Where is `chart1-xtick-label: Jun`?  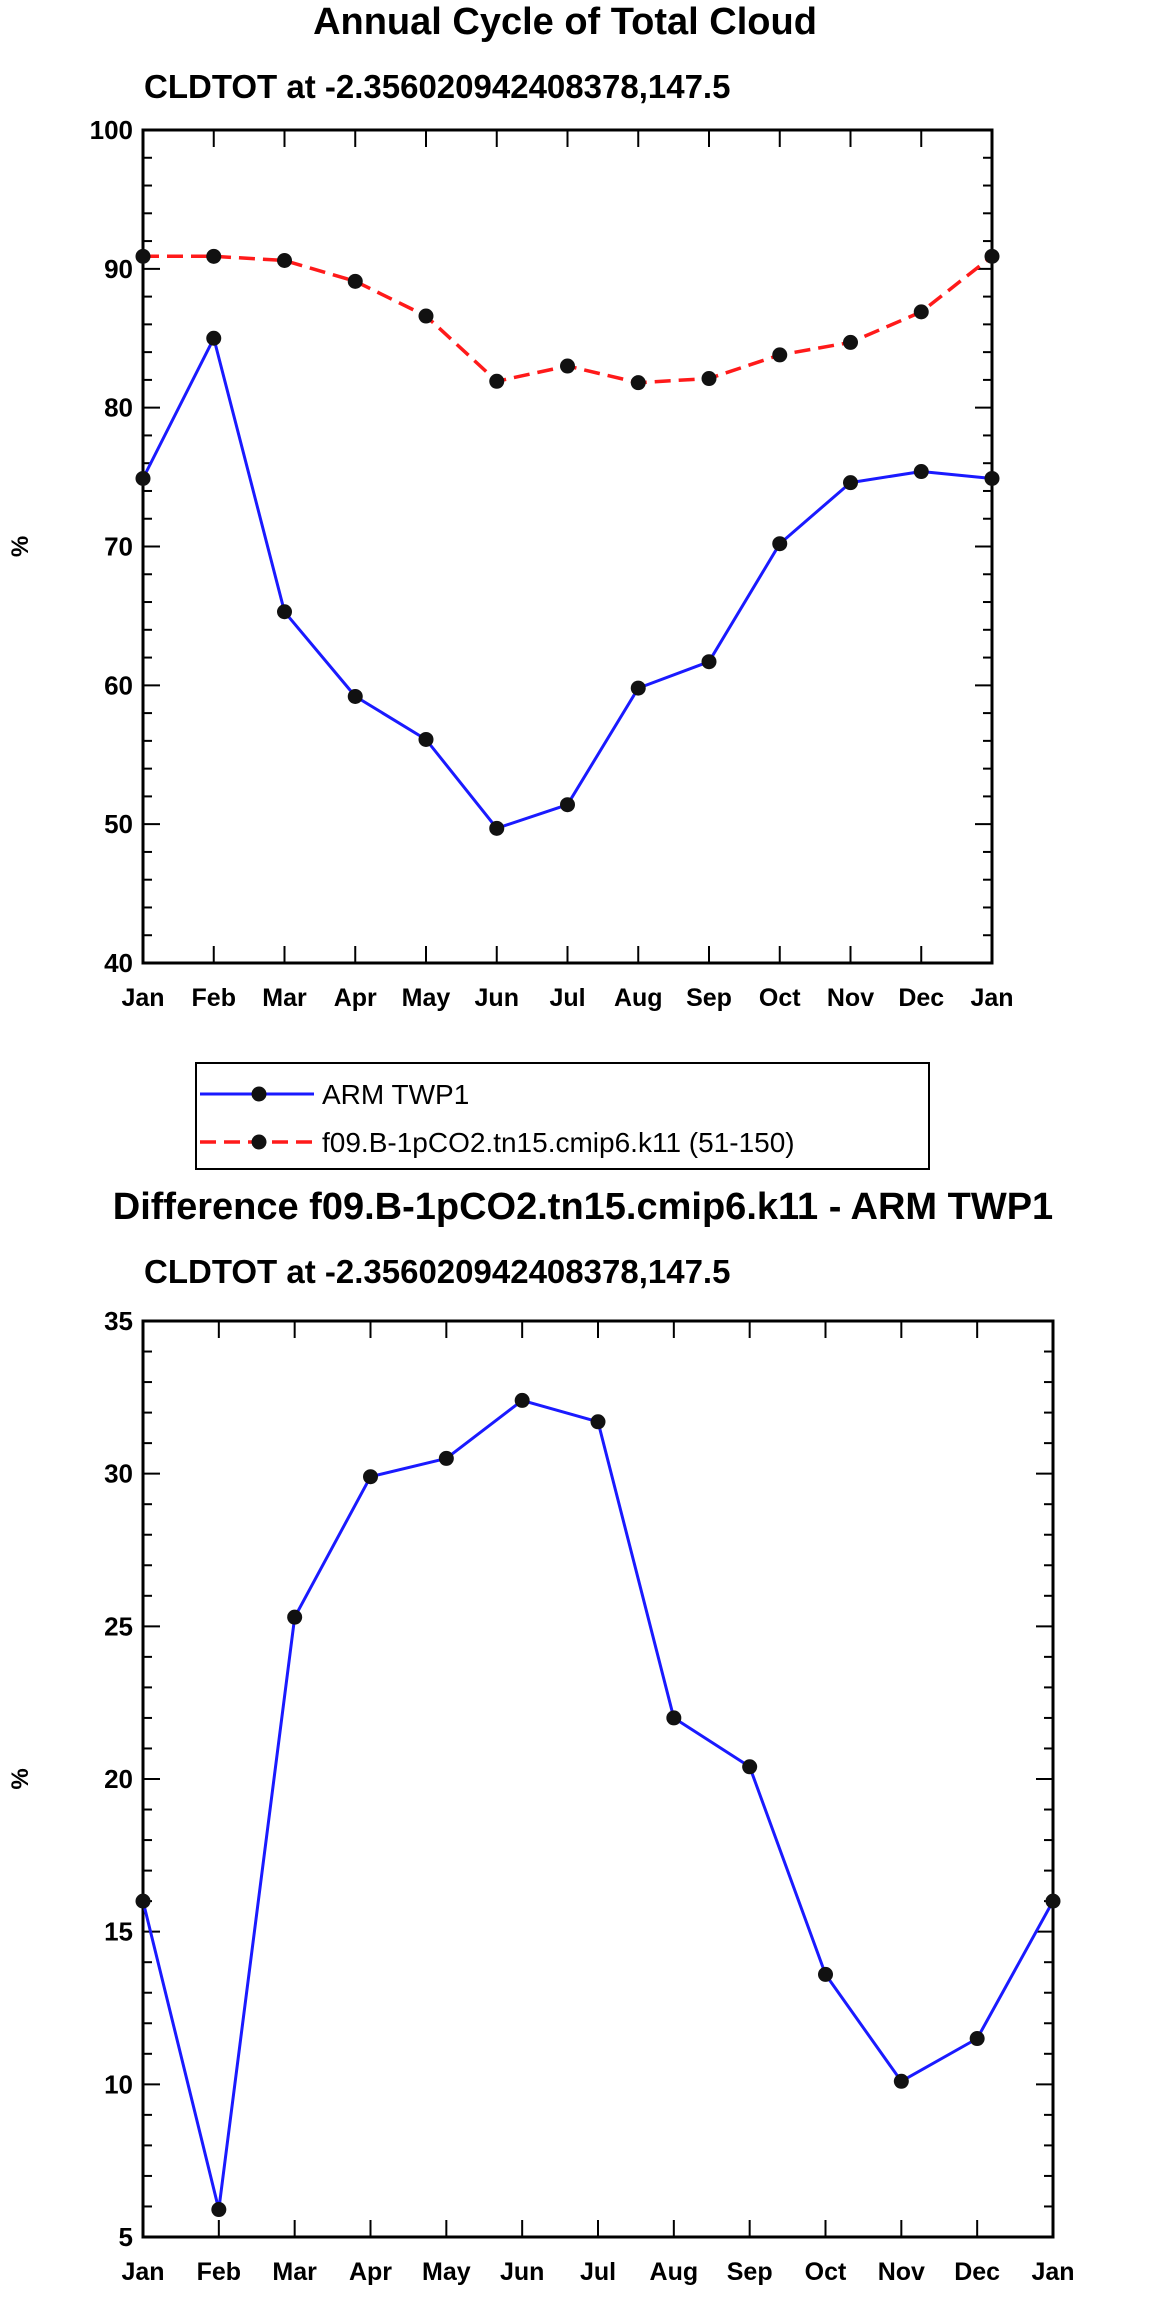 chart1-xtick-label: Jun is located at coordinates (497, 998).